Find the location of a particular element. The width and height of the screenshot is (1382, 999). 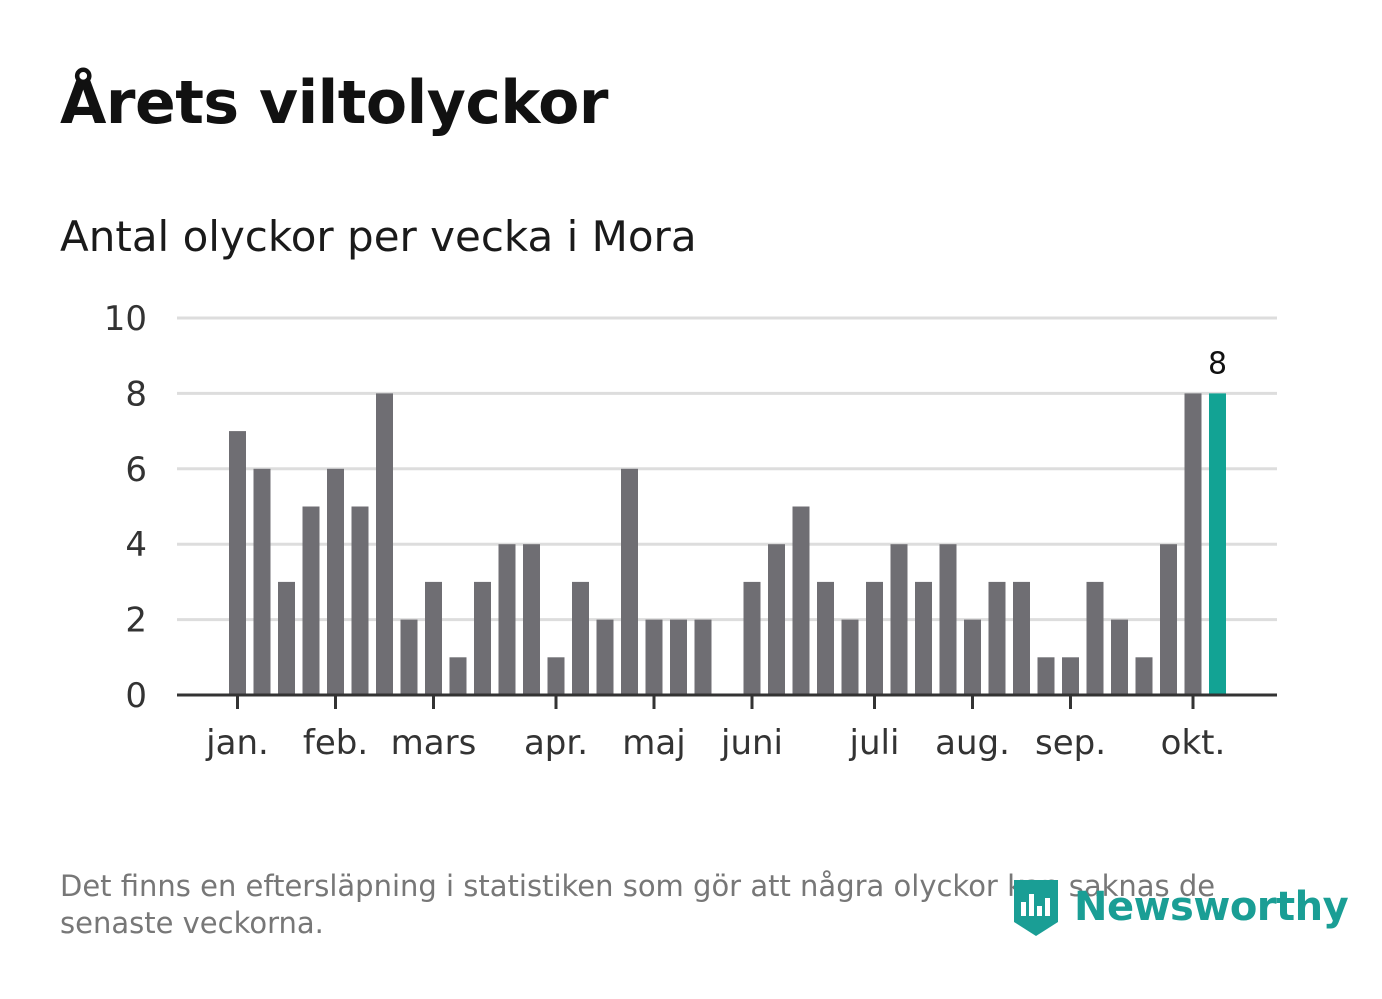

y-tick-label: 4 is located at coordinates (136, 545).